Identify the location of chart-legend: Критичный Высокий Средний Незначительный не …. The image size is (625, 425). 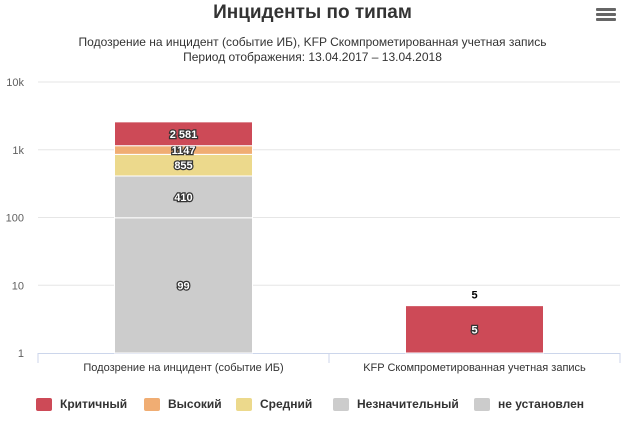
(312, 406).